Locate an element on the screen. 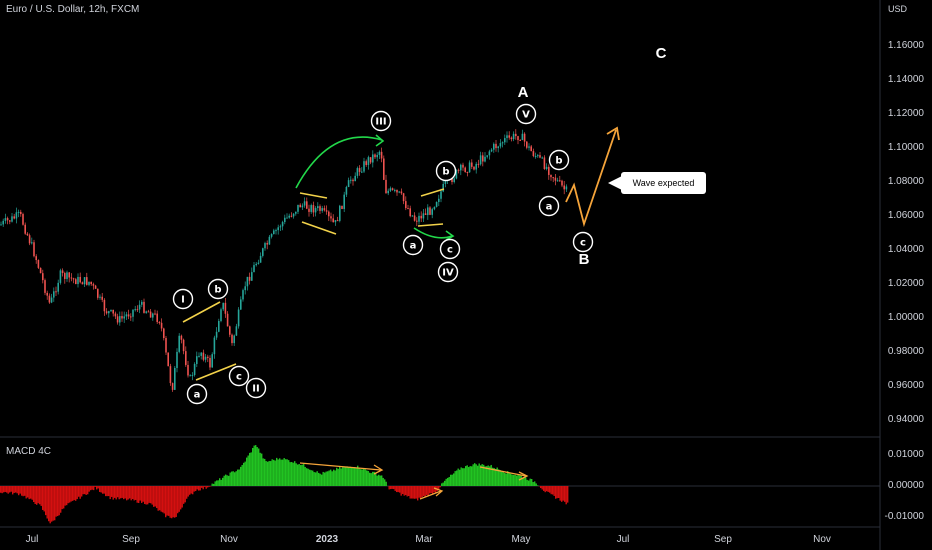 The image size is (932, 550). indicator-name: MACD 4C is located at coordinates (29, 451).